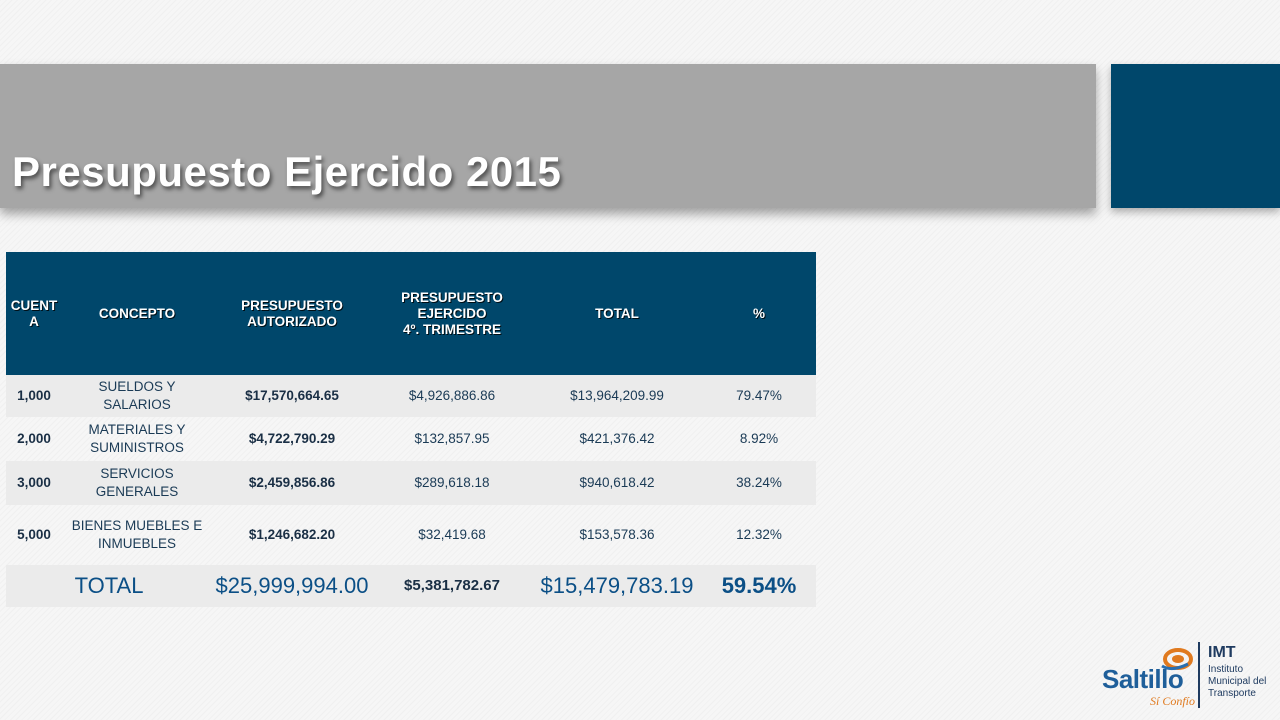 The height and width of the screenshot is (720, 1280). What do you see at coordinates (292, 313) in the screenshot?
I see `header-autorizado: PRESUPUESTO AUTORIZADO` at bounding box center [292, 313].